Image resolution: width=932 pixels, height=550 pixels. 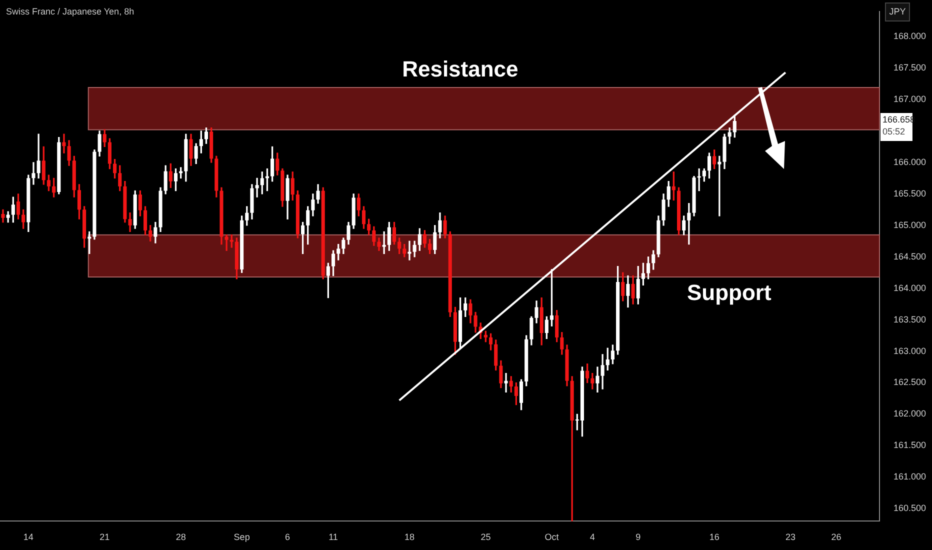 I want to click on y-axis-title: JPY, so click(x=897, y=11).